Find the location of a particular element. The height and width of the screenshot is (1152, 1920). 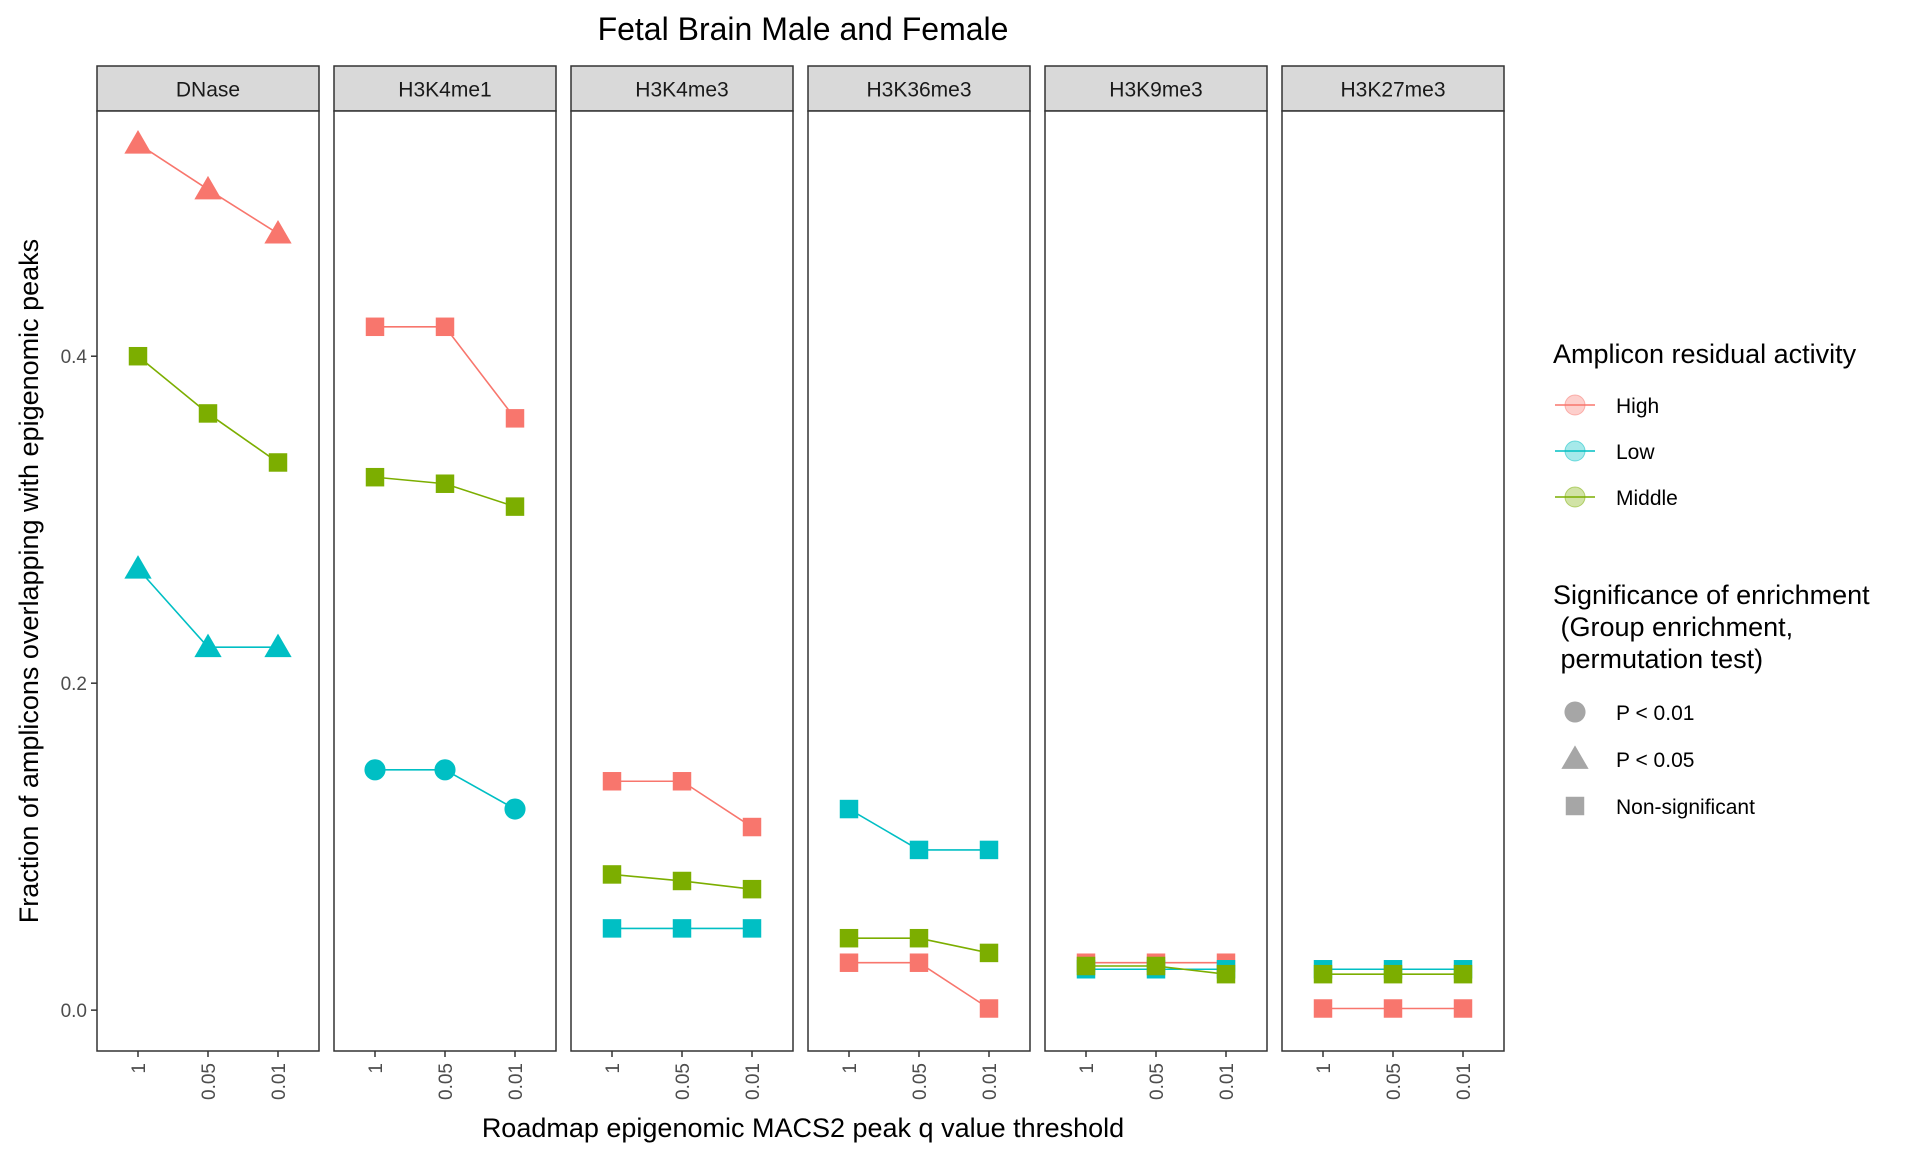

legend-item-square: Non-significant is located at coordinates (1660, 807).